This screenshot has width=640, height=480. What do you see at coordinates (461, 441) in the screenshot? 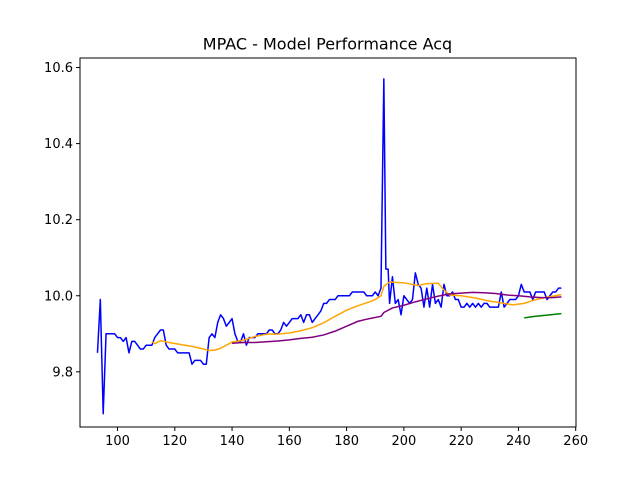
I see `x-tick-label: 220` at bounding box center [461, 441].